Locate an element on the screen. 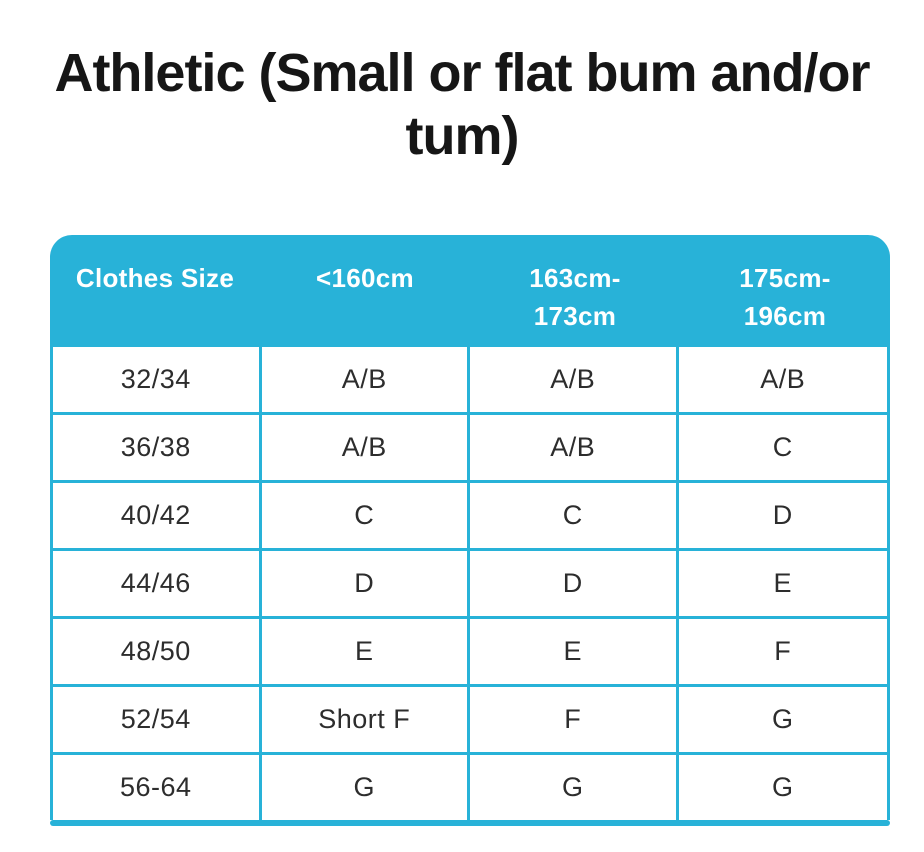  cell-cup-size: Short F is located at coordinates (366, 719).